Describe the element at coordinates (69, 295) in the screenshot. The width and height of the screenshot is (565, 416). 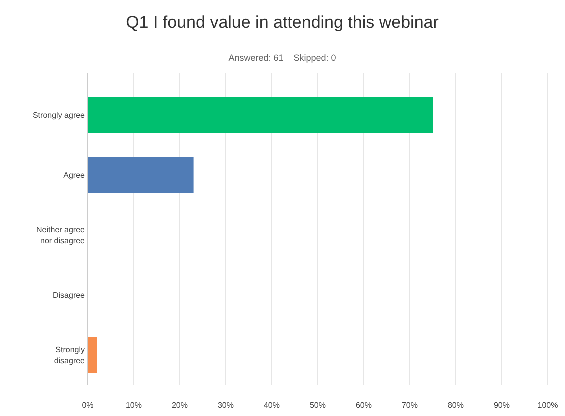
I see `y-tick-label: Disagree` at that location.